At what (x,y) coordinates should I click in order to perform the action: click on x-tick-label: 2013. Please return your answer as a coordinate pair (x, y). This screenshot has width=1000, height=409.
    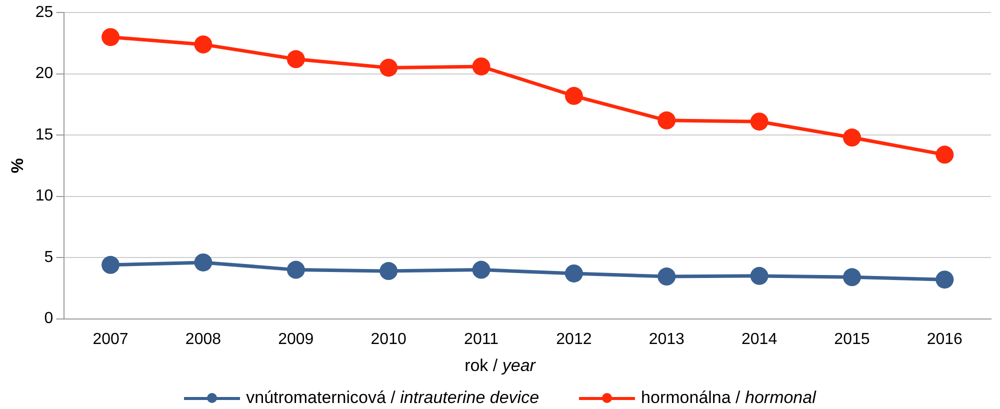
    Looking at the image, I should click on (666, 339).